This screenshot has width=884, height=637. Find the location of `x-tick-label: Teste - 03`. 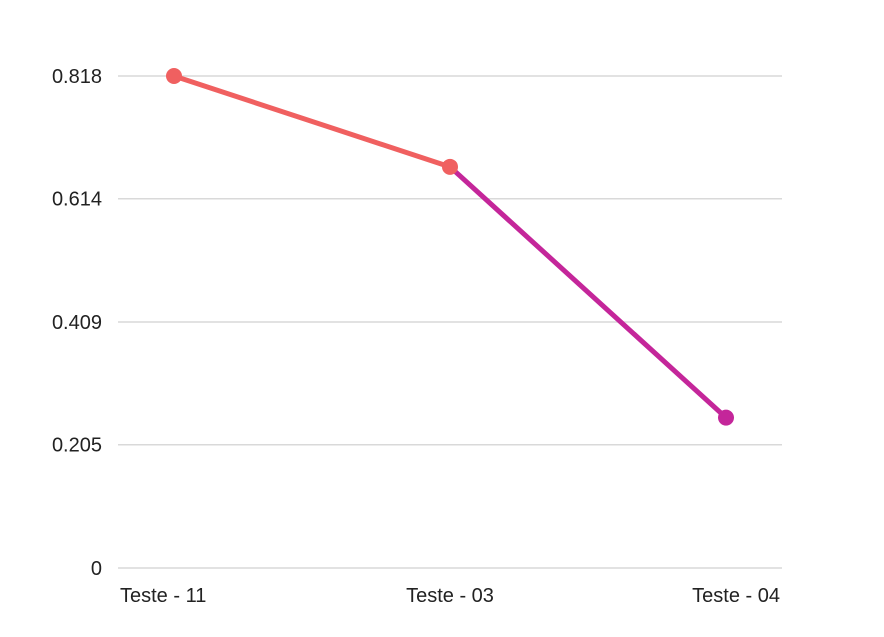

x-tick-label: Teste - 03 is located at coordinates (450, 596).